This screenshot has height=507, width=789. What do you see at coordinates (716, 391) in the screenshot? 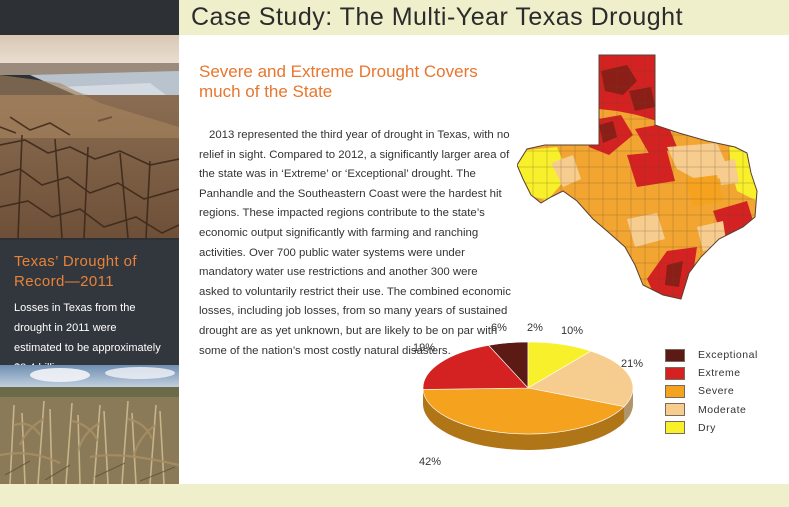
I see `legend-label: Severe` at bounding box center [716, 391].